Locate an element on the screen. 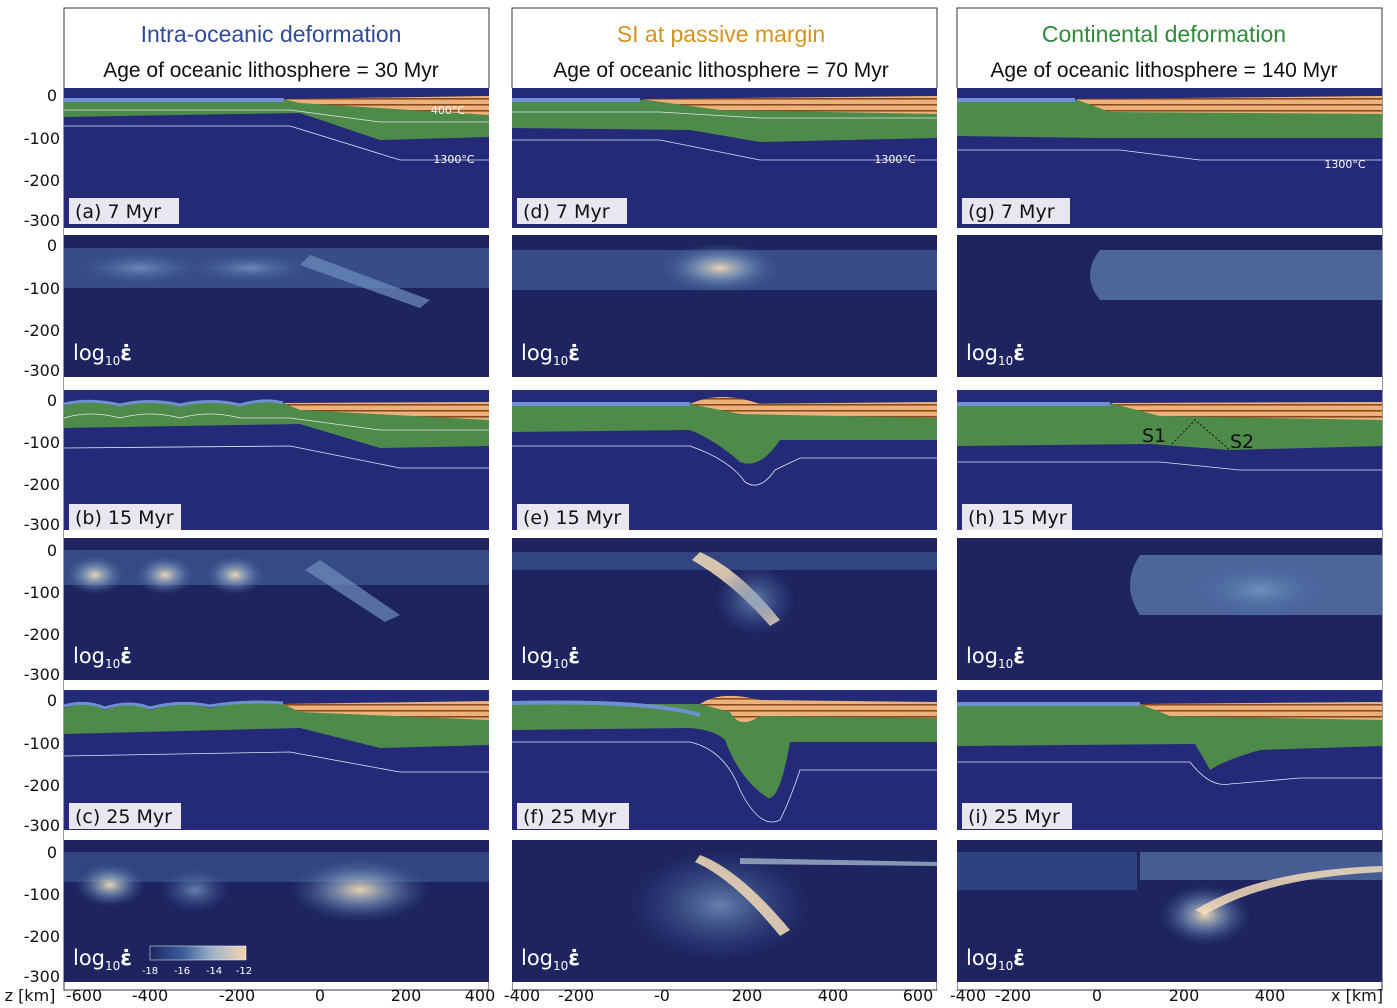 The height and width of the screenshot is (1008, 1397). panel-label: (g) 7 Myr is located at coordinates (1011, 212).